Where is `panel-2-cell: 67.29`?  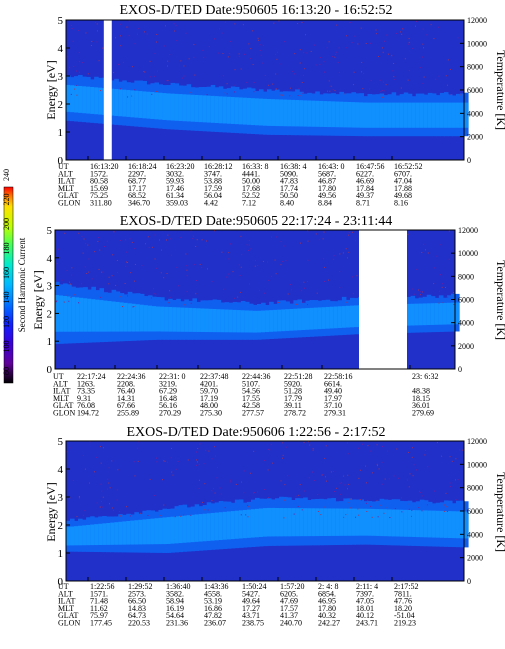 panel-2-cell: 67.29 is located at coordinates (168, 391).